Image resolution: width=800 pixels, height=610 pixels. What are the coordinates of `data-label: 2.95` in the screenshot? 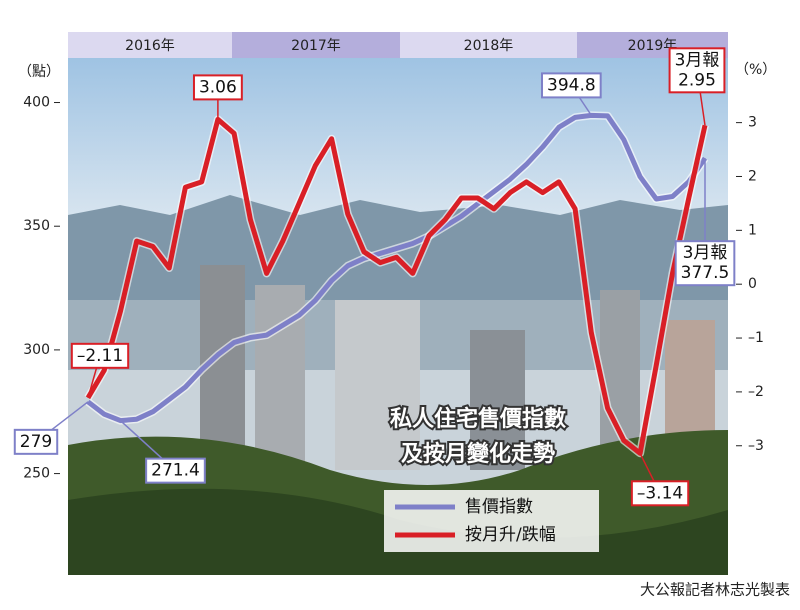 It's located at (697, 80).